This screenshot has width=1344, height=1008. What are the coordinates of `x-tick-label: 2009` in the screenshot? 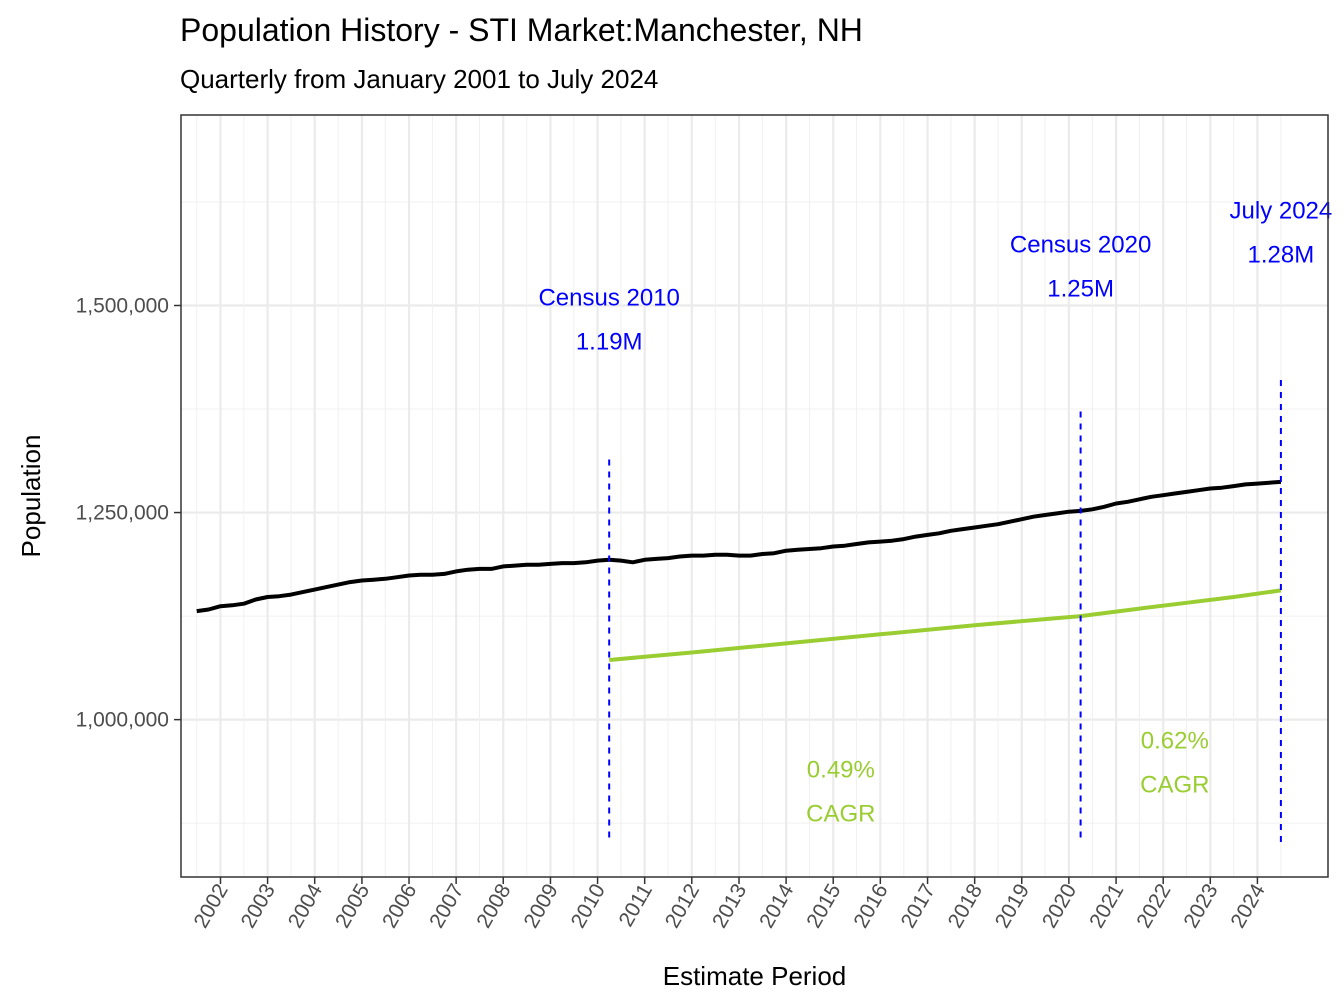 It's located at (541, 906).